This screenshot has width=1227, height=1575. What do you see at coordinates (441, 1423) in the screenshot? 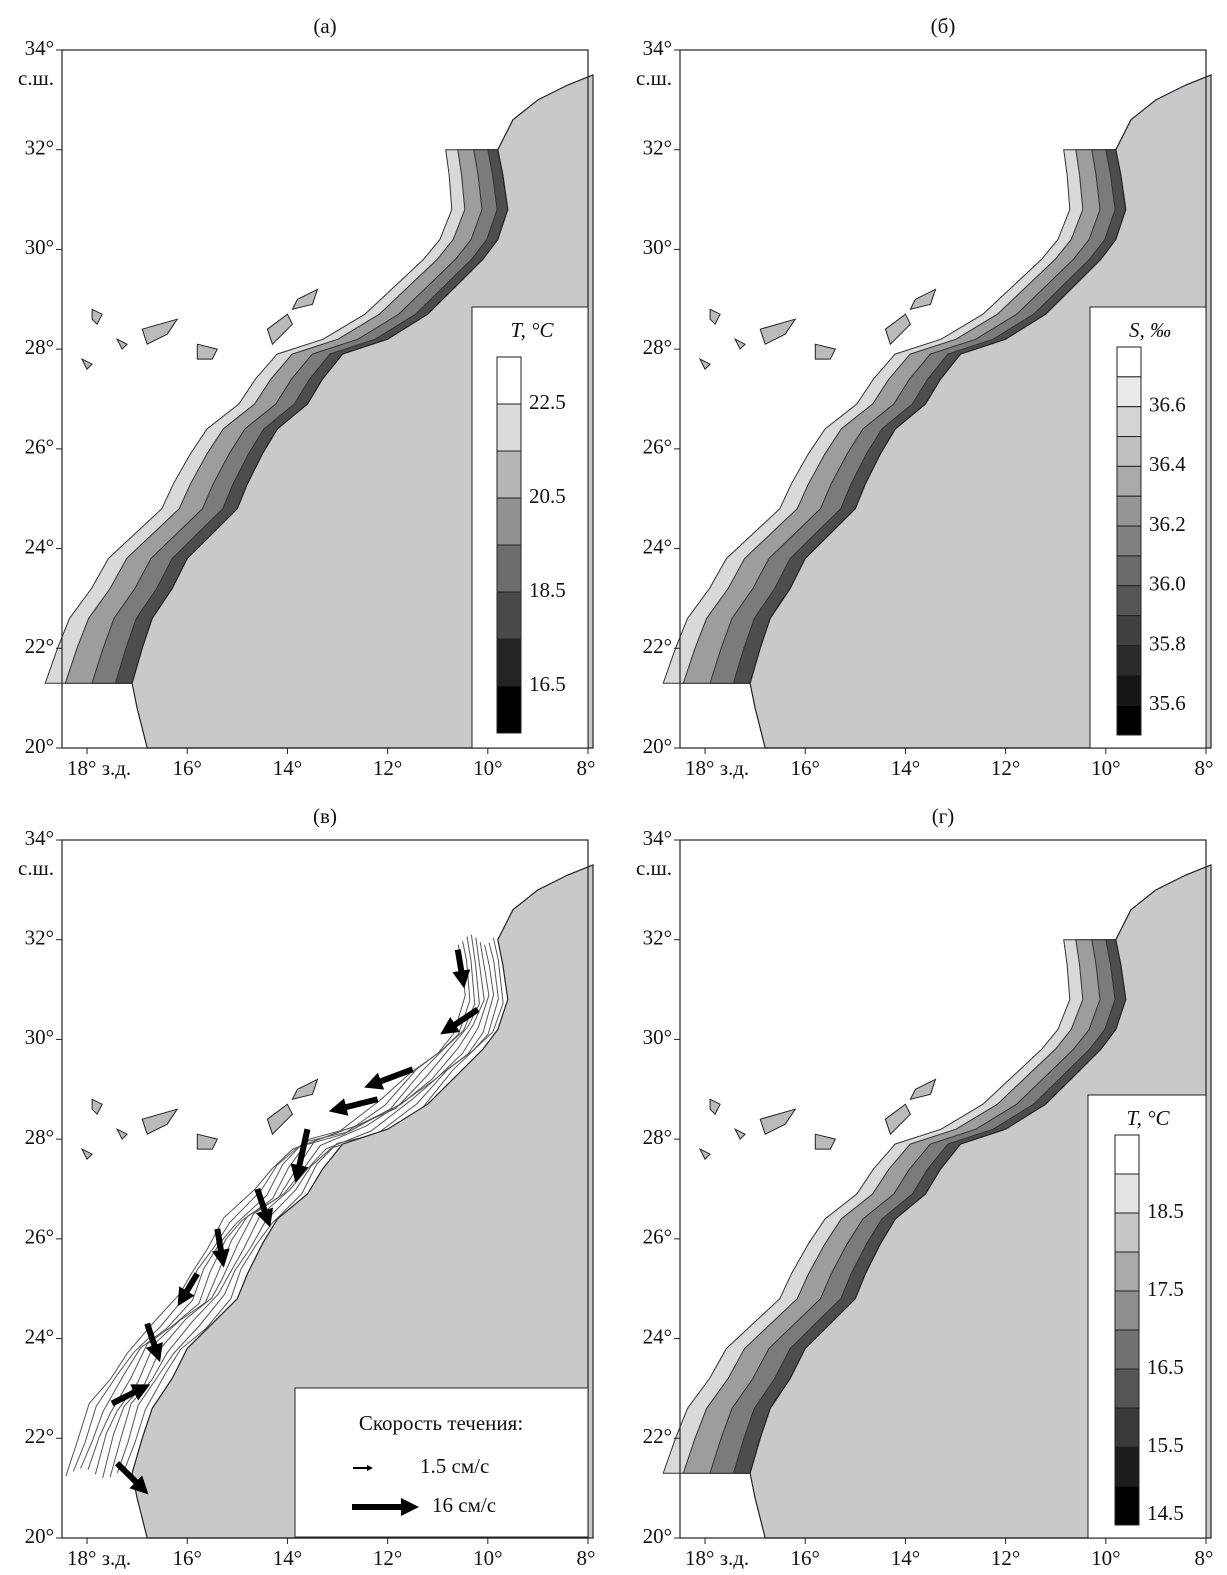
I see `legend-title: Скорость течения:` at bounding box center [441, 1423].